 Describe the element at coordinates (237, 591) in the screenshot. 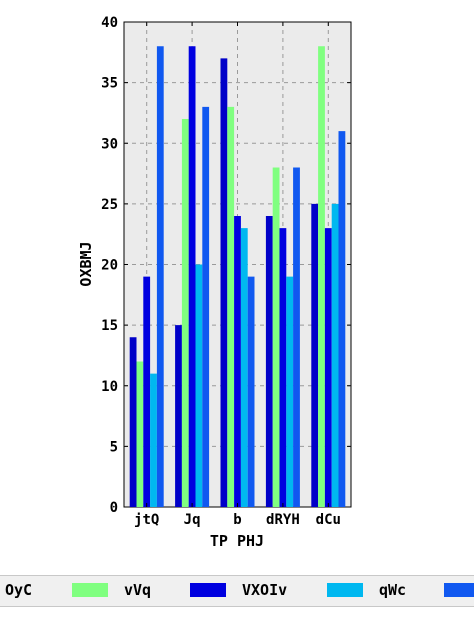

I see `legend: OyC vVq VXOIv qWc` at that location.